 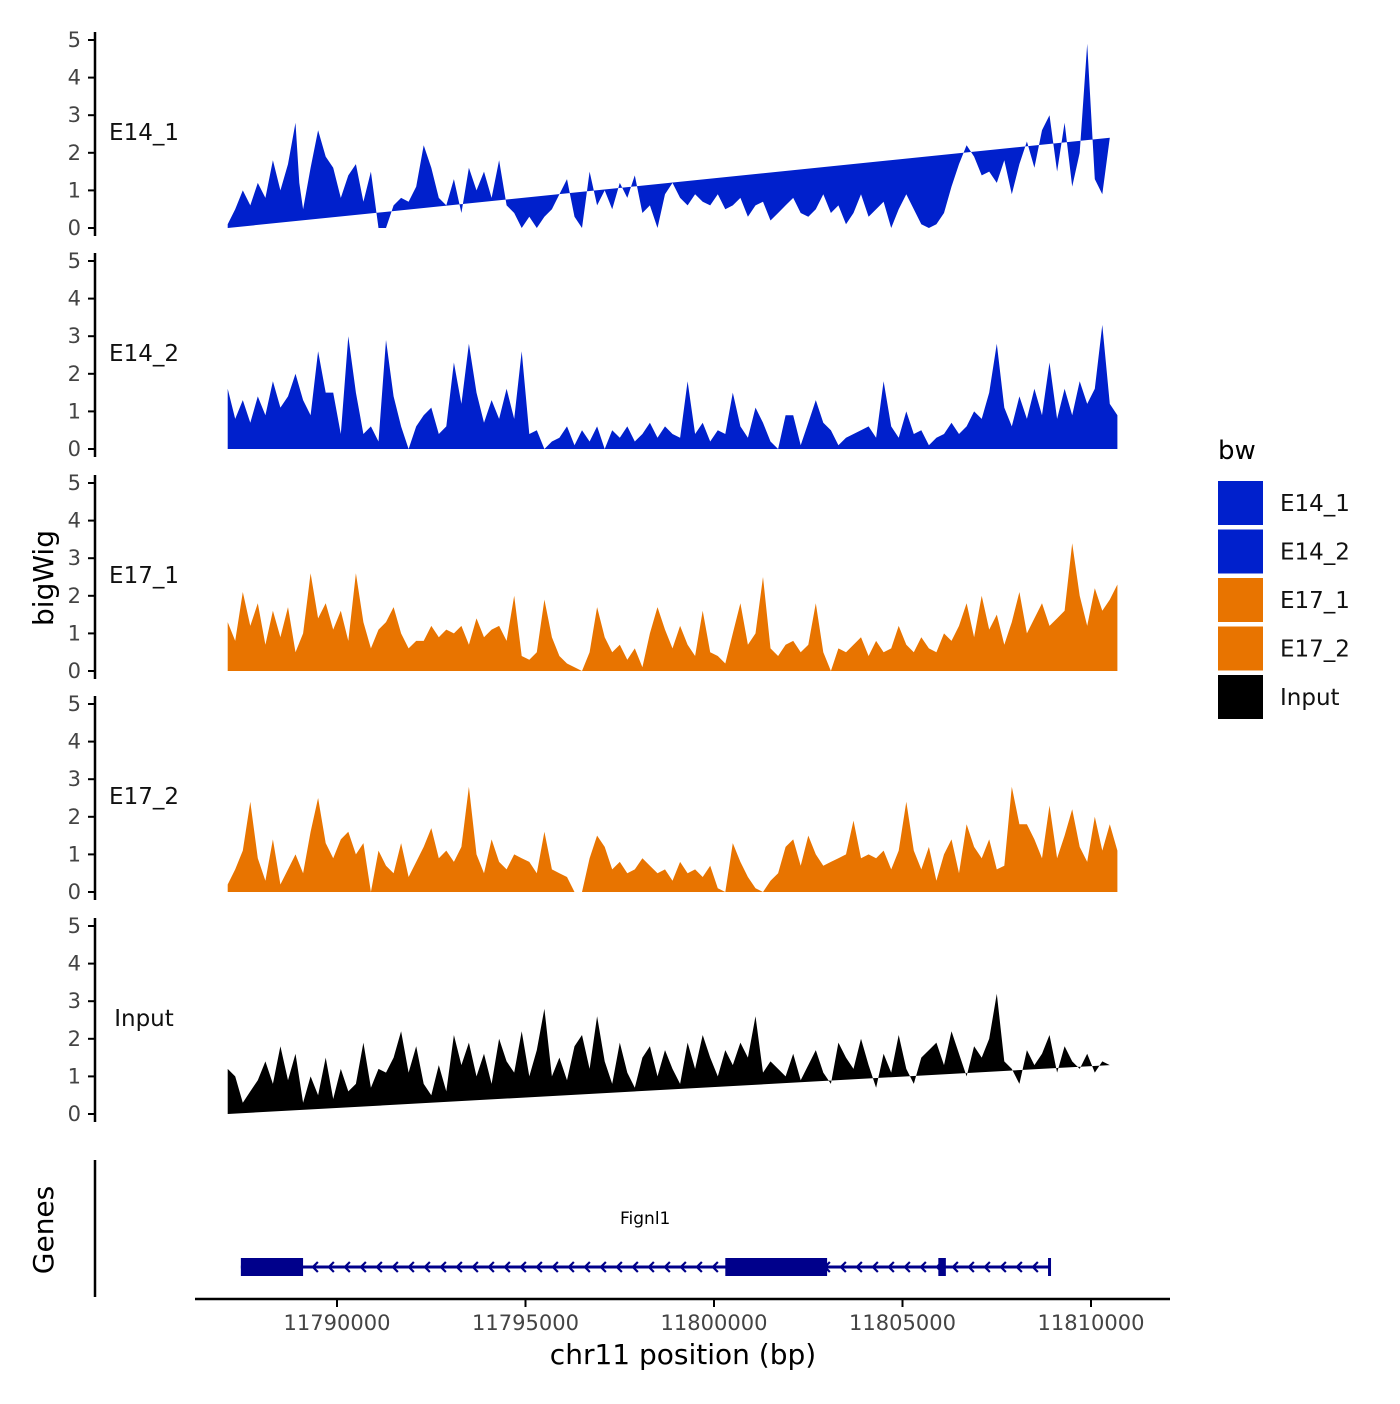 What do you see at coordinates (683, 1354) in the screenshot?
I see `x-axis-label: chr11 position (bp)` at bounding box center [683, 1354].